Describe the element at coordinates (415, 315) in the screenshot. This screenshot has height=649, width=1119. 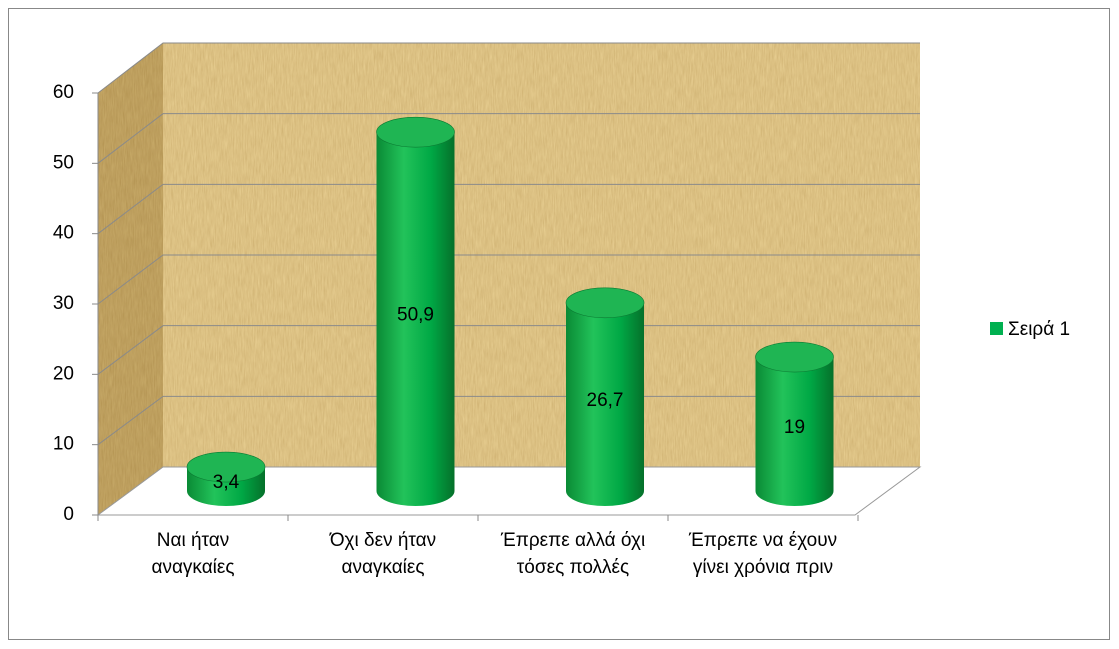
I see `data-label: 50,9` at that location.